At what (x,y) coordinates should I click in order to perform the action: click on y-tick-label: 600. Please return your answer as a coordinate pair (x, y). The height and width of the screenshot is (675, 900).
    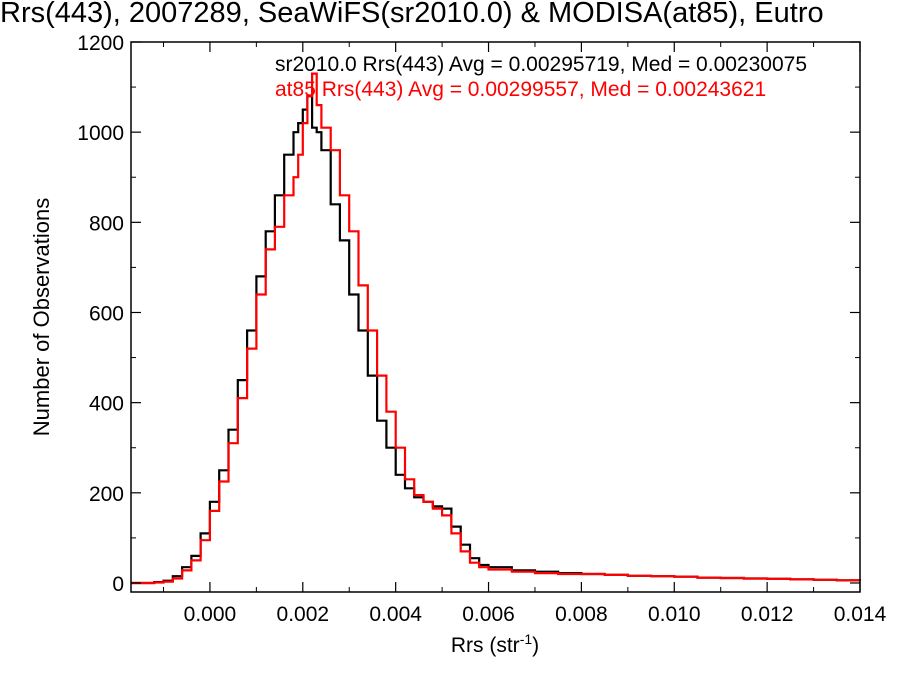
    Looking at the image, I should click on (106, 313).